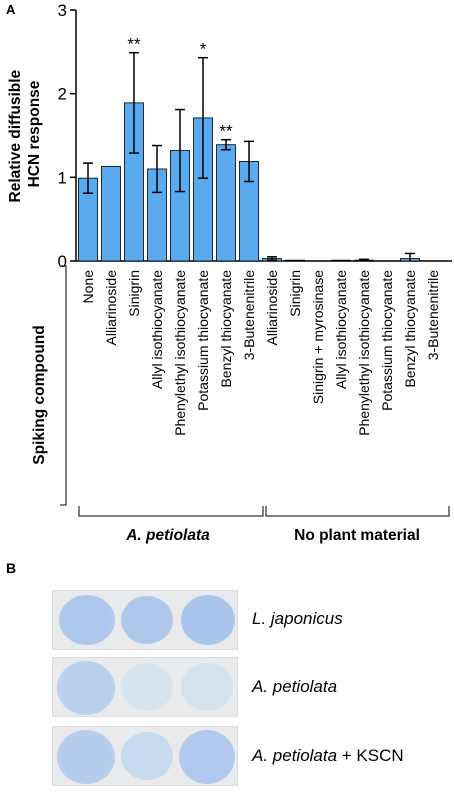  I want to click on strip-label-a-petiolata: A. petiolata, so click(294, 687).